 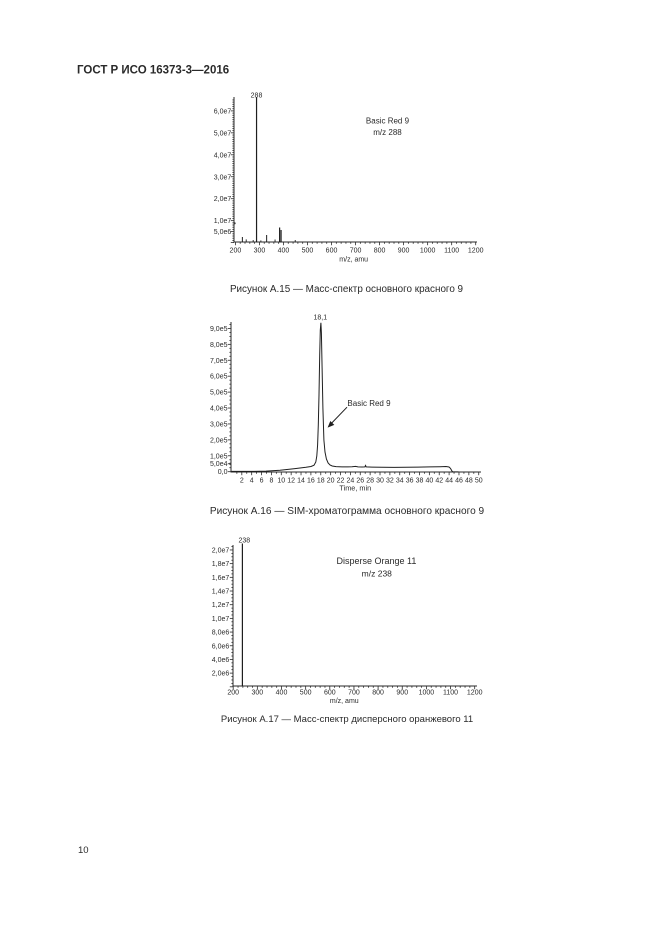 What do you see at coordinates (459, 481) in the screenshot?
I see `svg-text: 46` at bounding box center [459, 481].